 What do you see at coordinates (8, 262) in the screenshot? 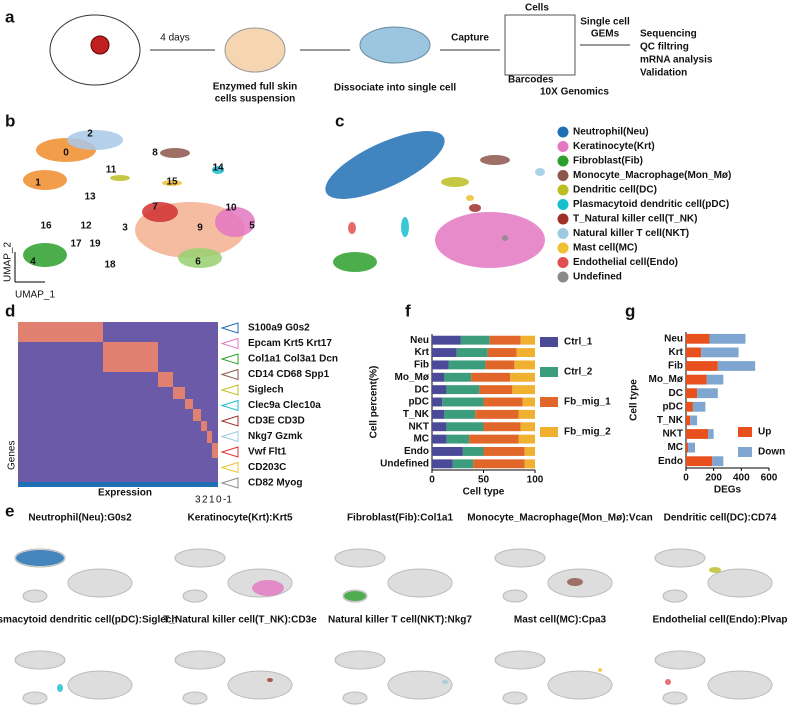
I see `axis-label: UMAP_2` at bounding box center [8, 262].